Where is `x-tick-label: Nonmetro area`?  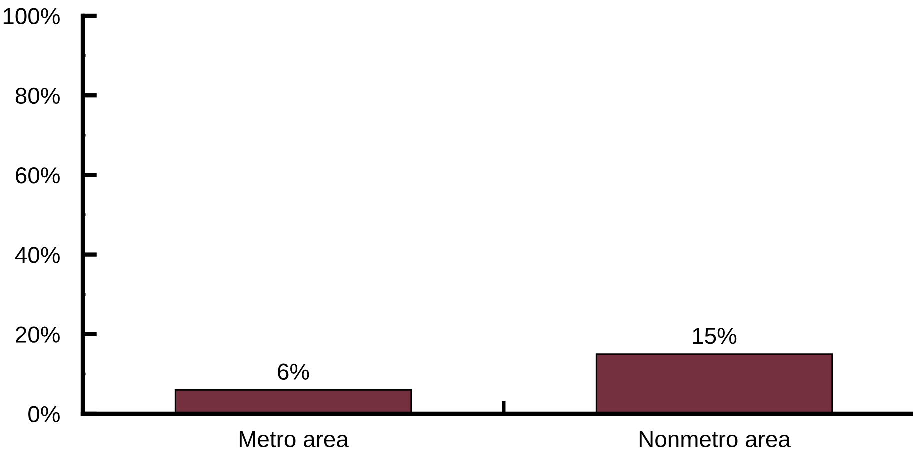 x-tick-label: Nonmetro area is located at coordinates (715, 440).